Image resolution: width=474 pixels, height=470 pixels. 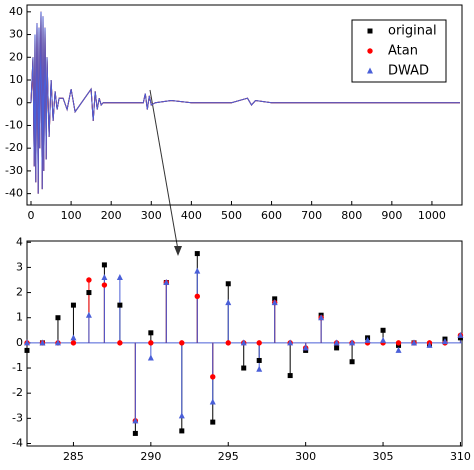 I want to click on y-tick-label: -20, so click(x=14, y=147).